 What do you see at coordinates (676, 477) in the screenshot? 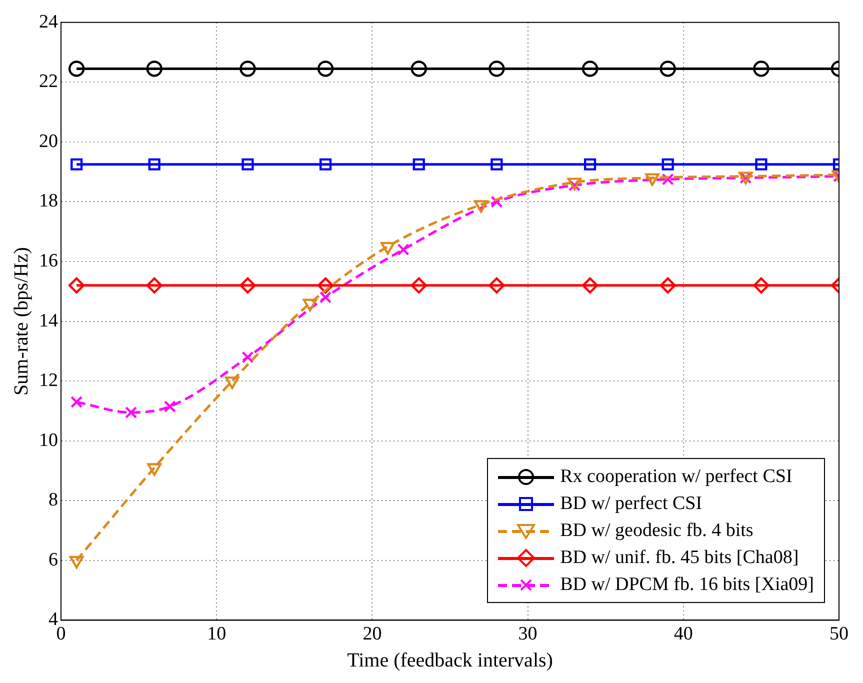
I see `legend-label: Rx cooperation w/ perfect CSI` at bounding box center [676, 477].